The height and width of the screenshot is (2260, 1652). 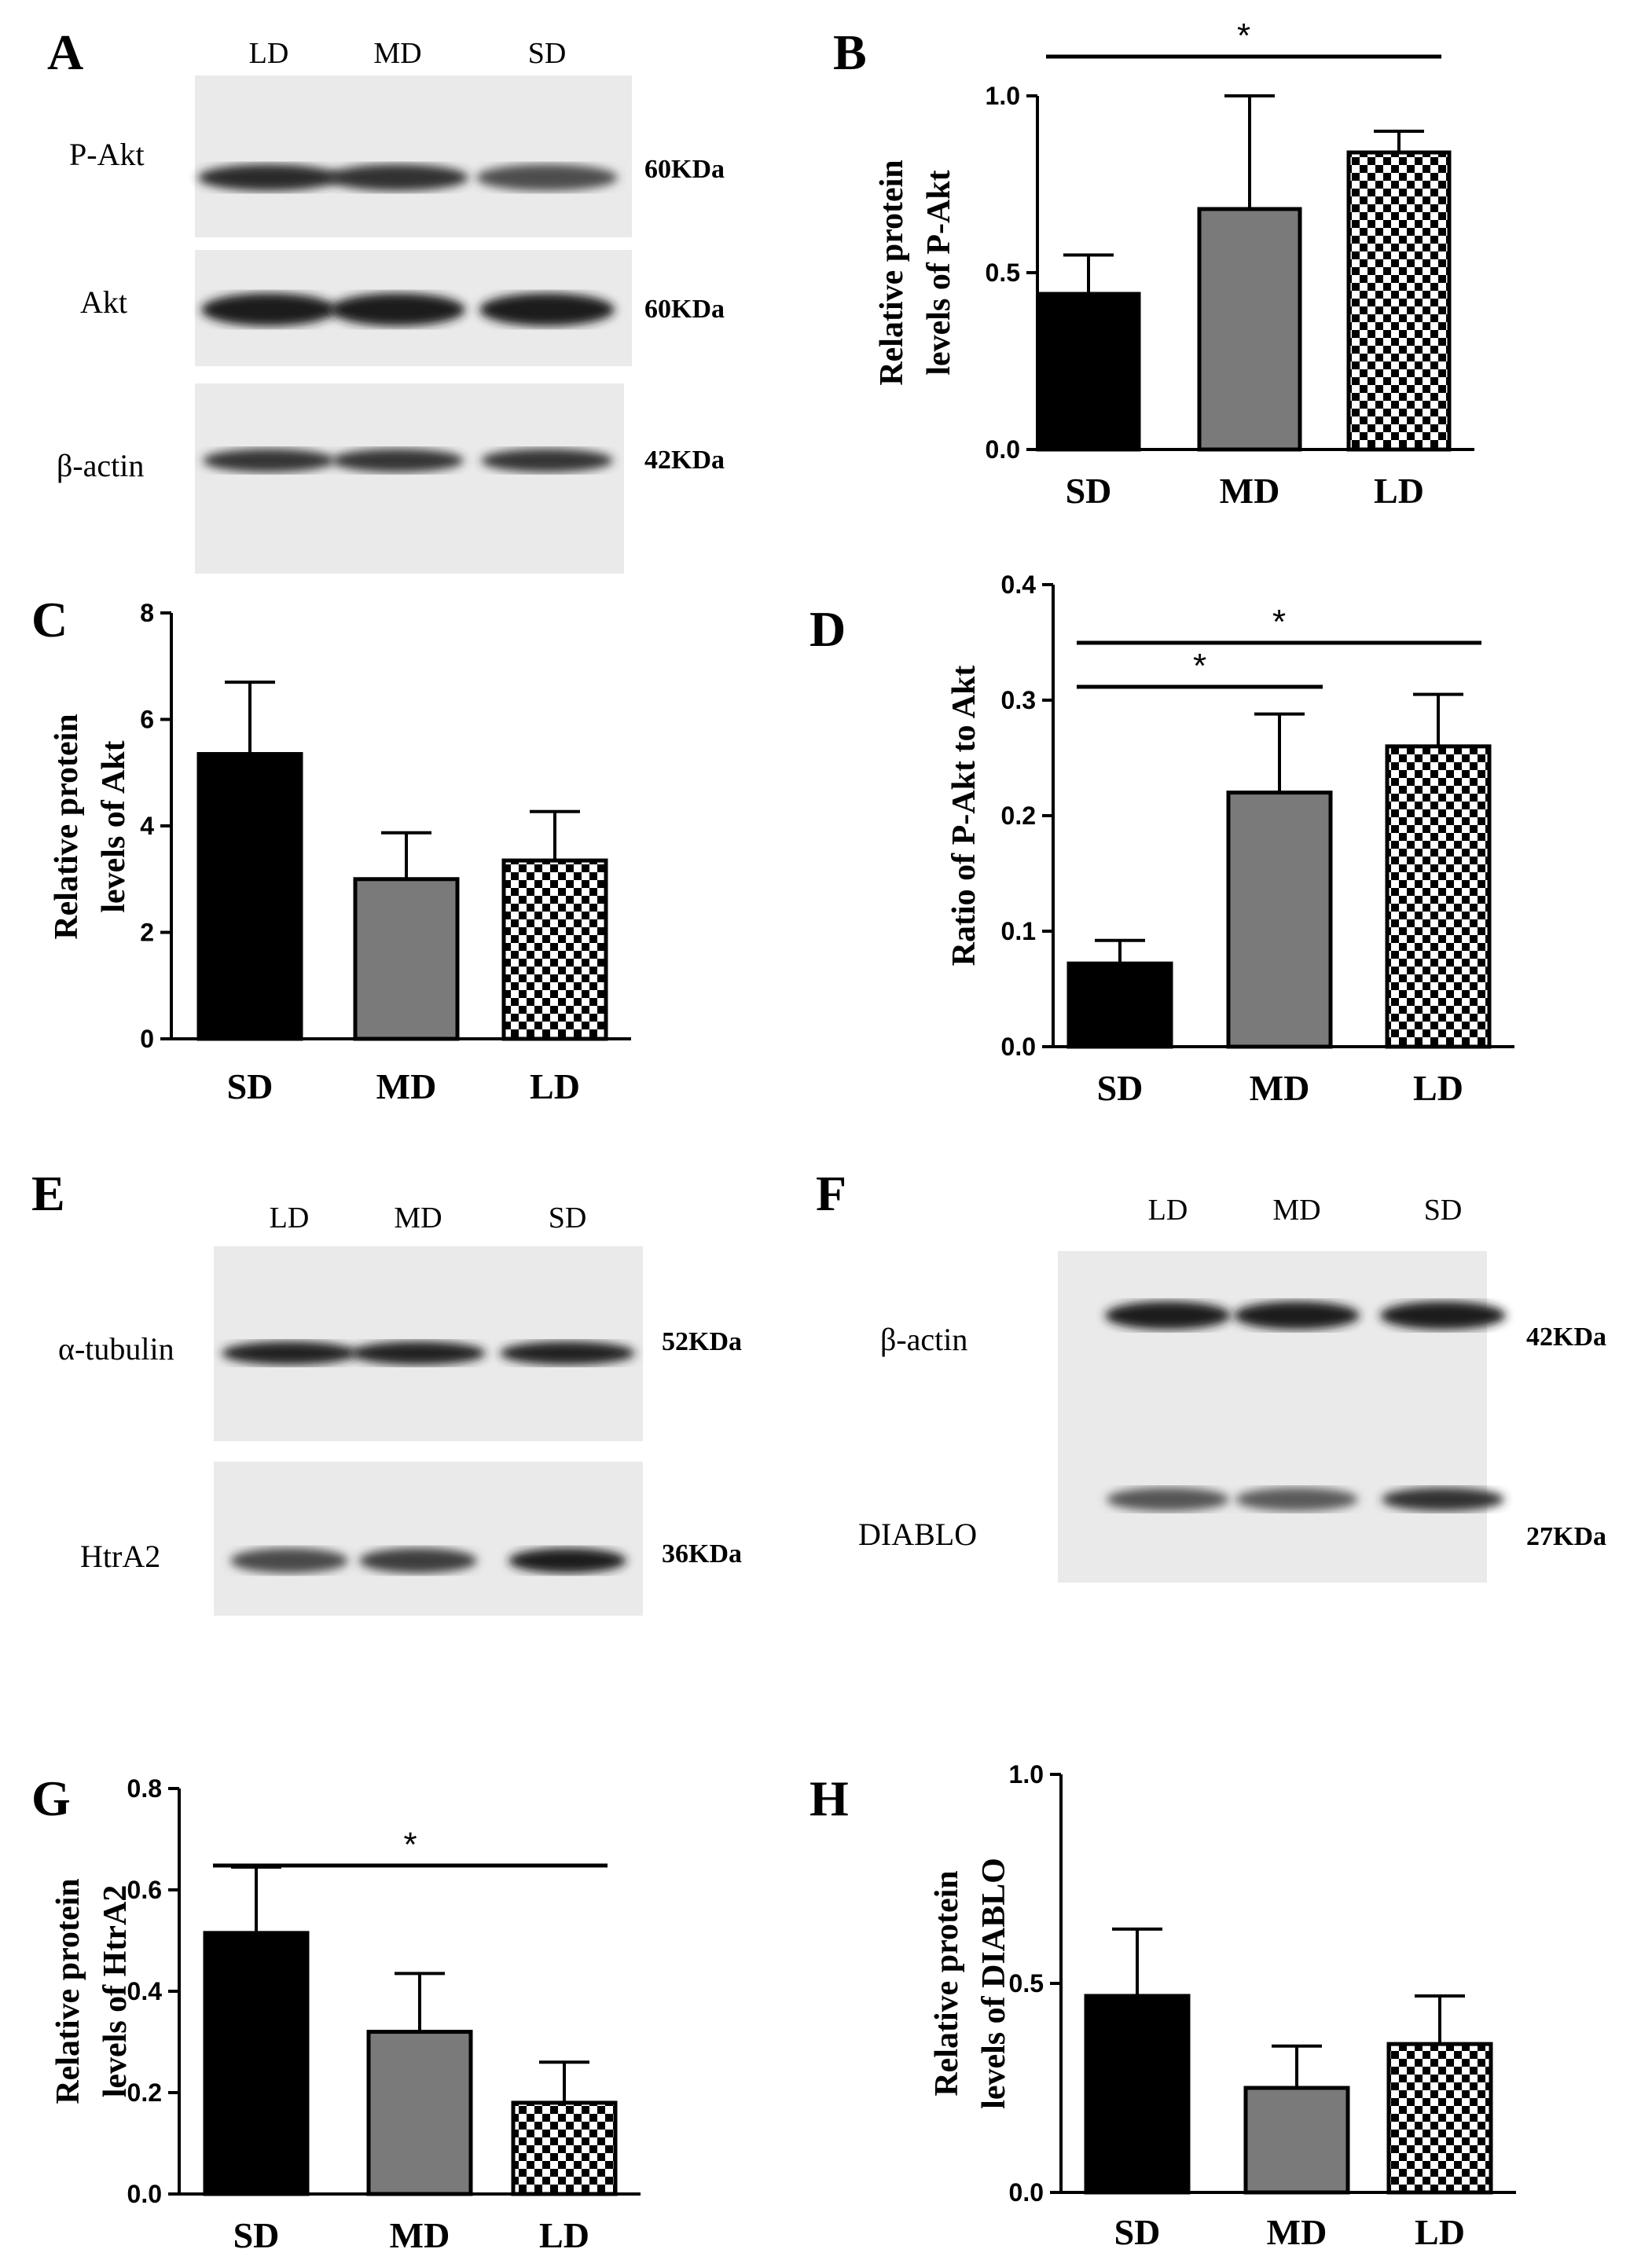 What do you see at coordinates (147, 720) in the screenshot?
I see `y-tick-label: 6` at bounding box center [147, 720].